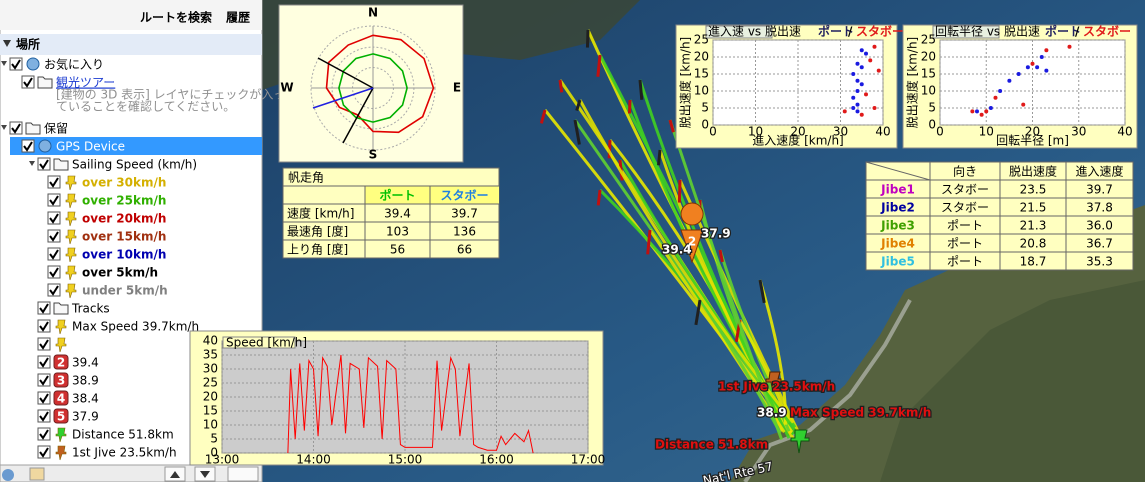 The image size is (1145, 482). What do you see at coordinates (90, 147) in the screenshot?
I see `tree-label: GPS Device` at bounding box center [90, 147].